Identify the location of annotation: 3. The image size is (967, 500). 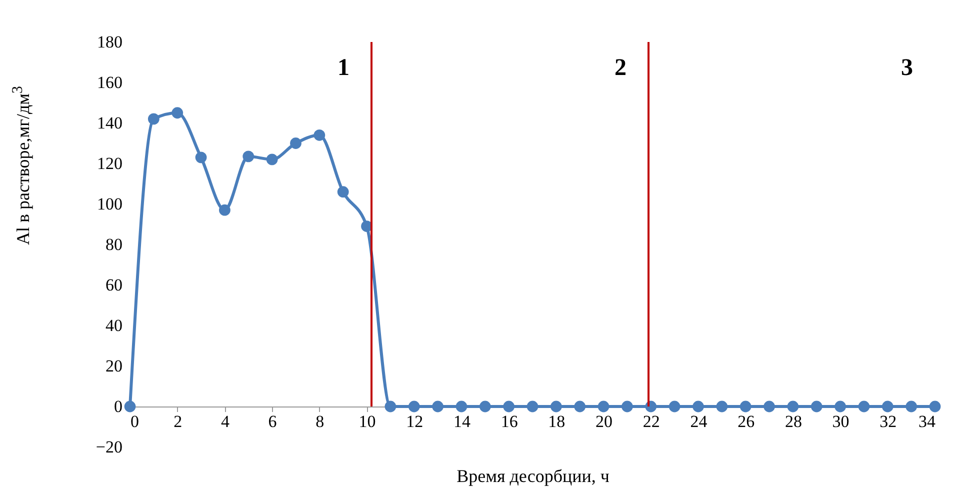
(907, 68).